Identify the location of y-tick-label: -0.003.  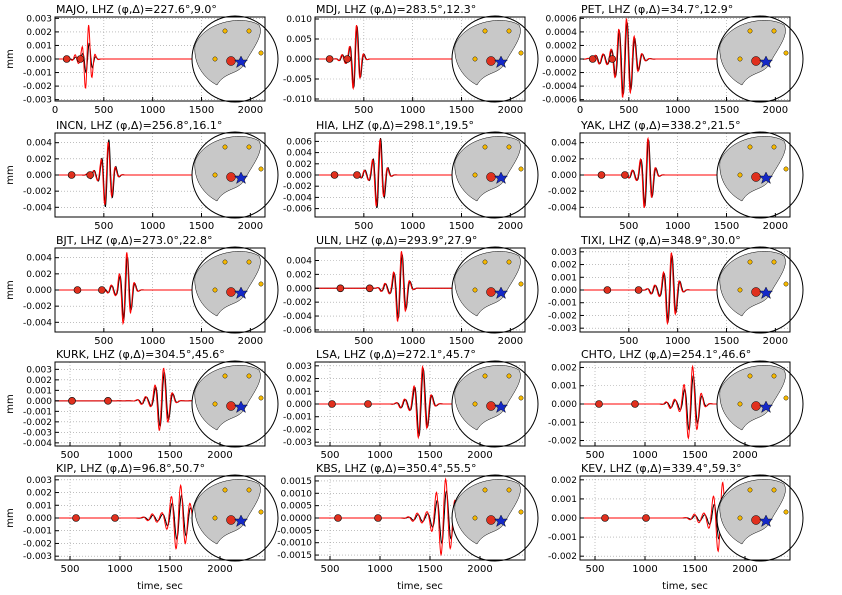
(37, 101).